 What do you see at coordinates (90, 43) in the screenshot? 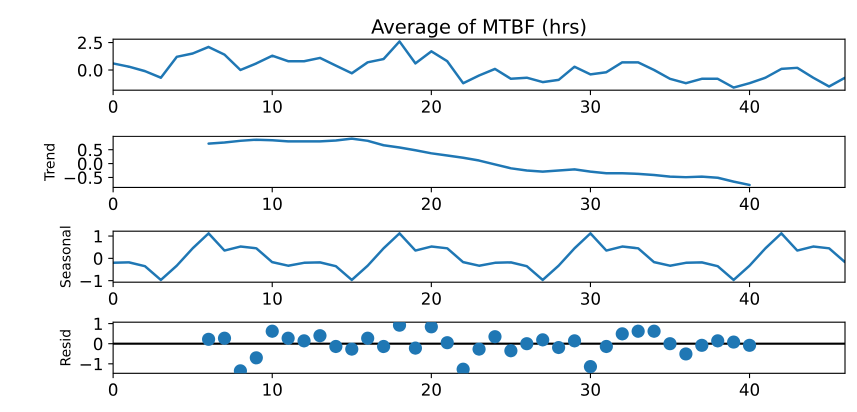
I see `y-tick-label: 2.5` at bounding box center [90, 43].